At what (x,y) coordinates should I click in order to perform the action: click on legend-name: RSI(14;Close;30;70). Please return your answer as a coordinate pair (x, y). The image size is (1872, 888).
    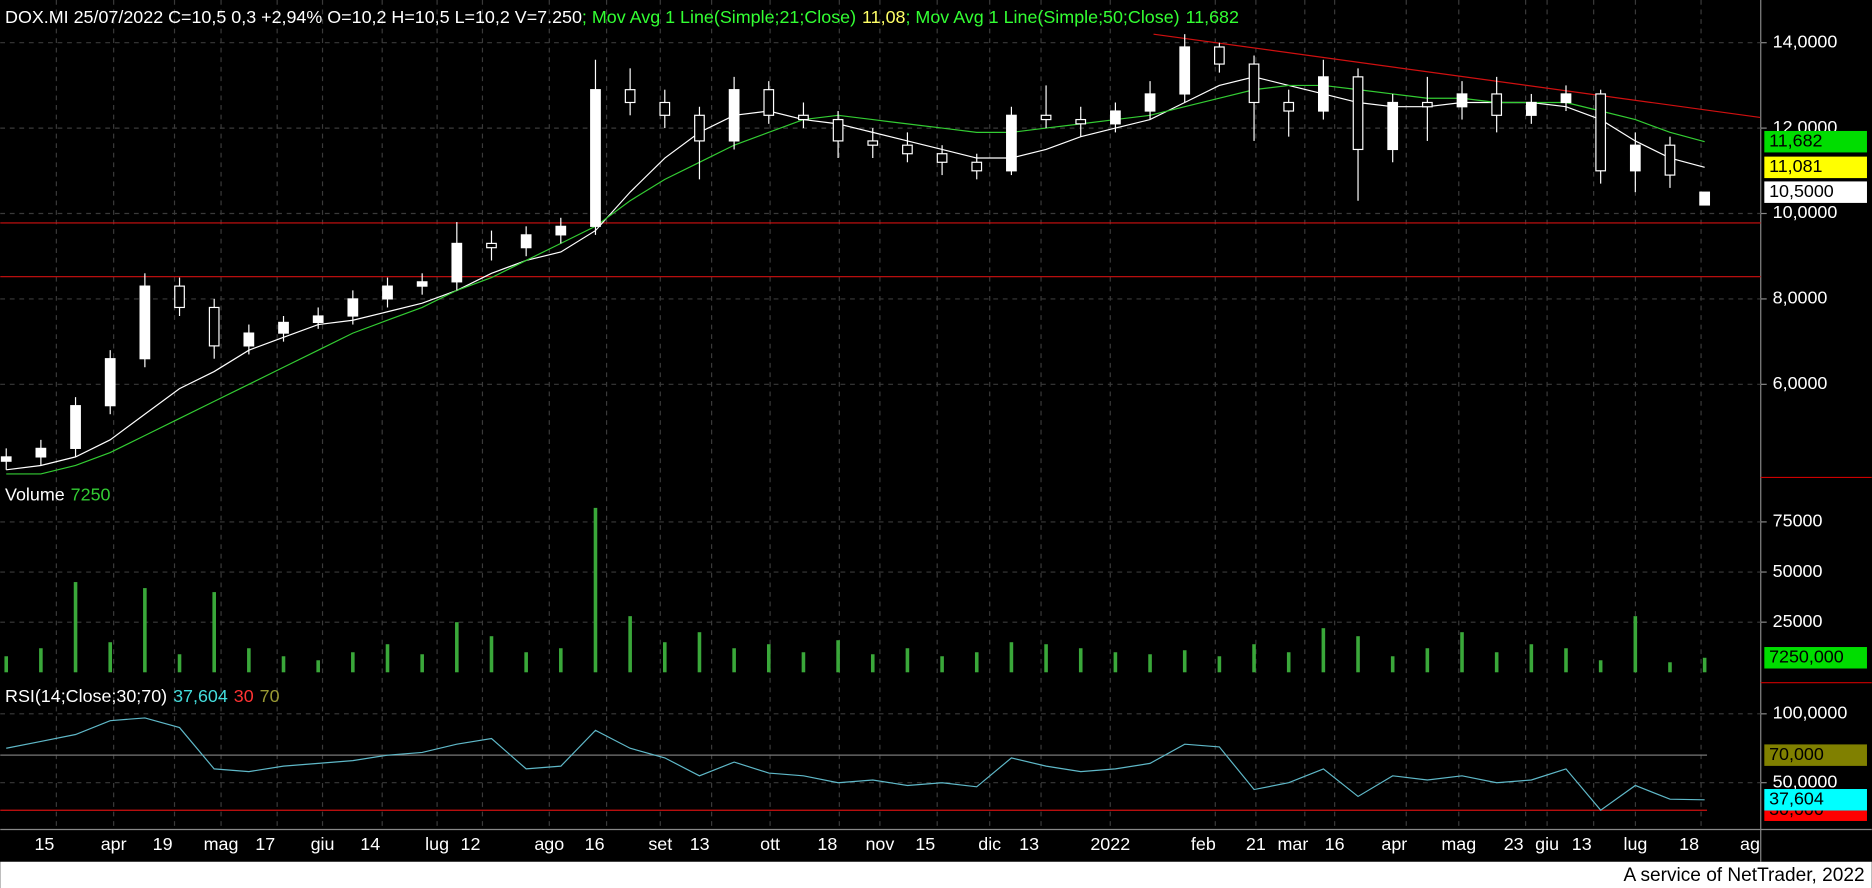
    Looking at the image, I should click on (86, 696).